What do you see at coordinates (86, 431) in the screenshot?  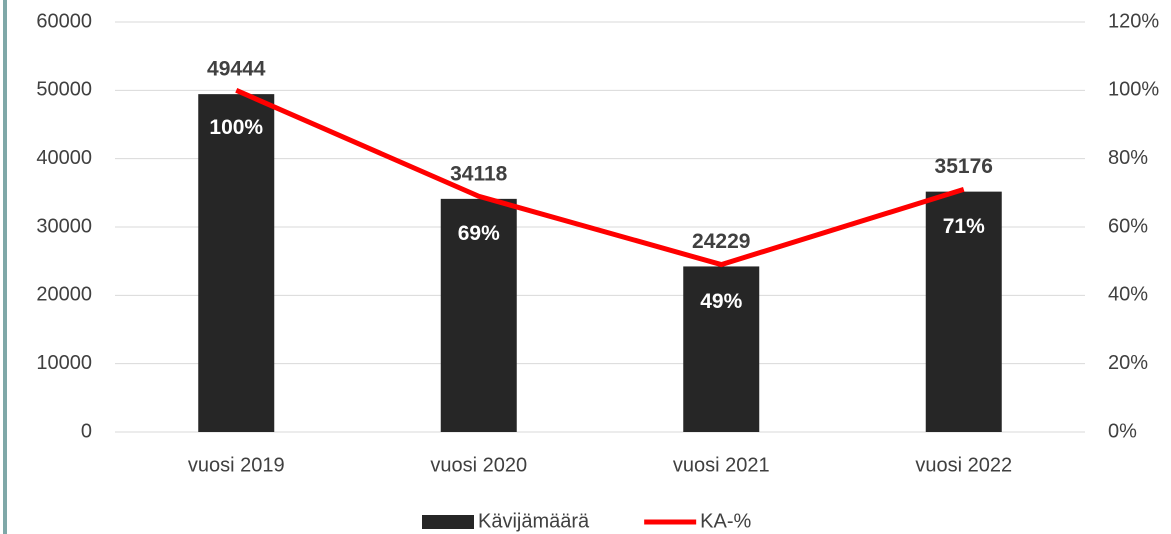 I see `y-tick-label: 0` at bounding box center [86, 431].